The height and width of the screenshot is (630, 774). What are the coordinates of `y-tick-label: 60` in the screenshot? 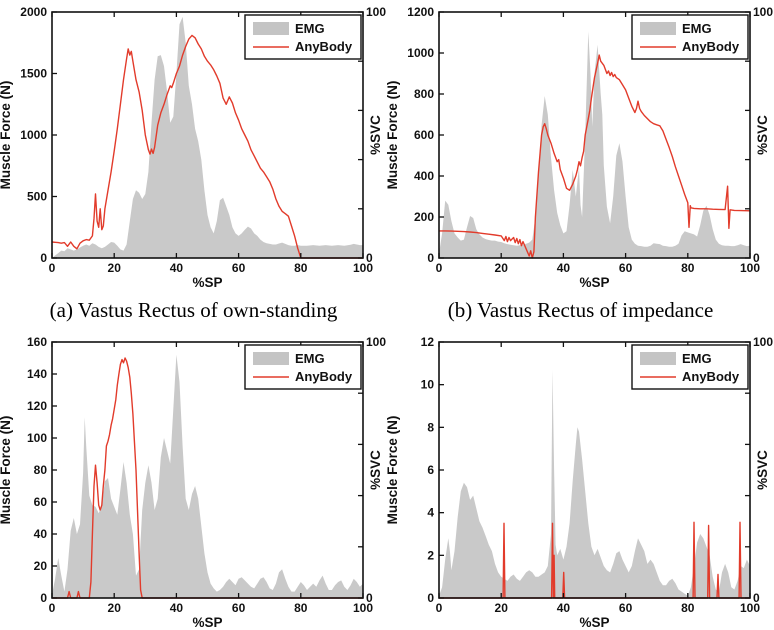 It's located at (41, 502).